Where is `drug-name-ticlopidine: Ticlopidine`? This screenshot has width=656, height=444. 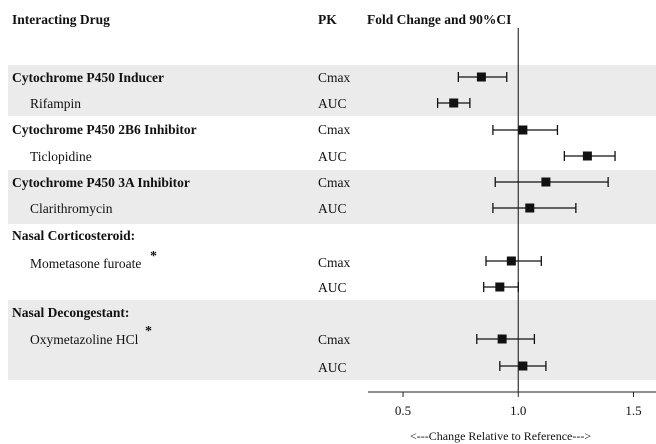 drug-name-ticlopidine: Ticlopidine is located at coordinates (61, 156).